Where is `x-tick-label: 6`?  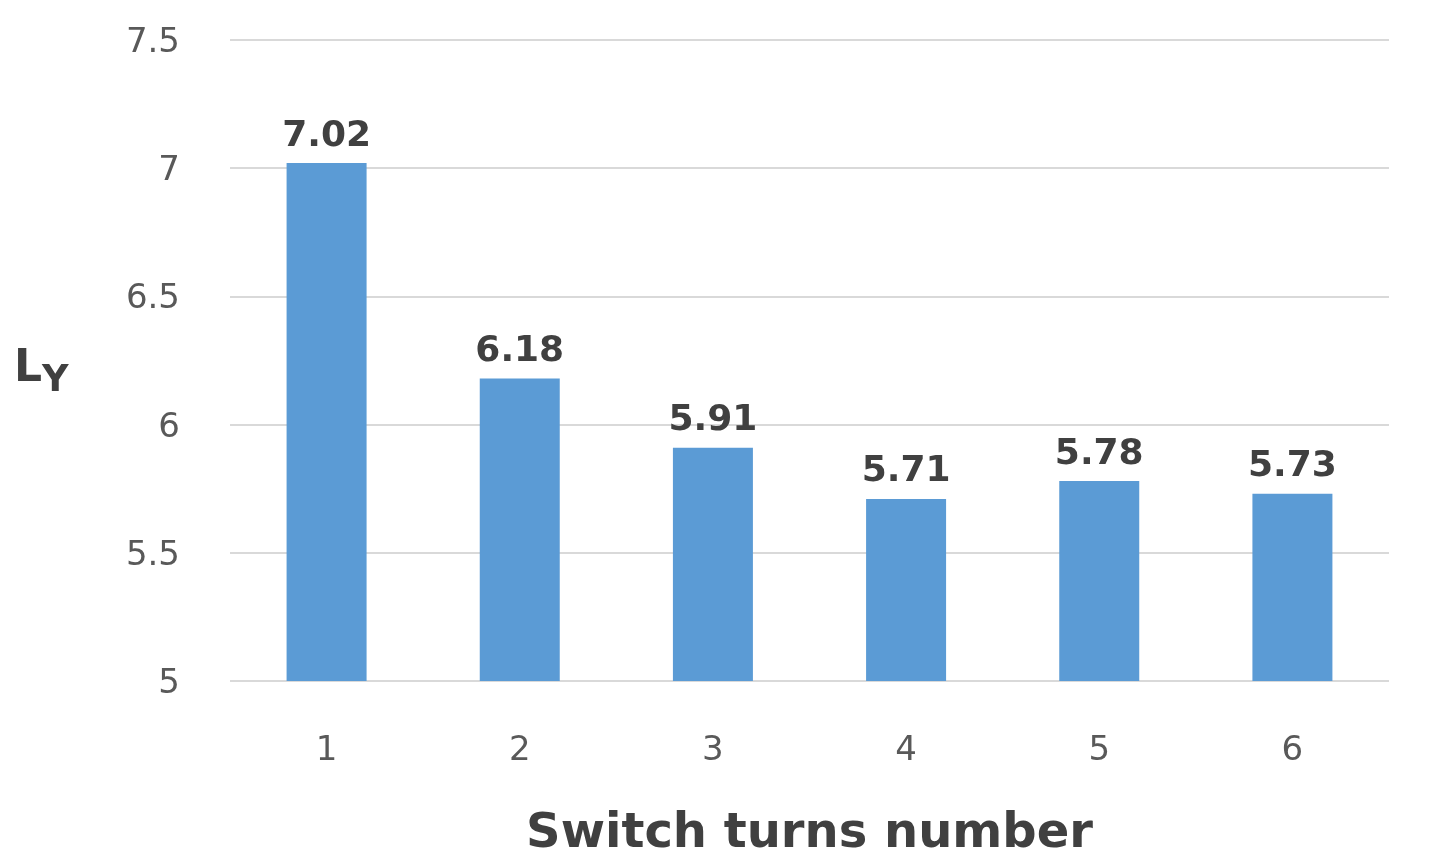 x-tick-label: 6 is located at coordinates (1292, 748).